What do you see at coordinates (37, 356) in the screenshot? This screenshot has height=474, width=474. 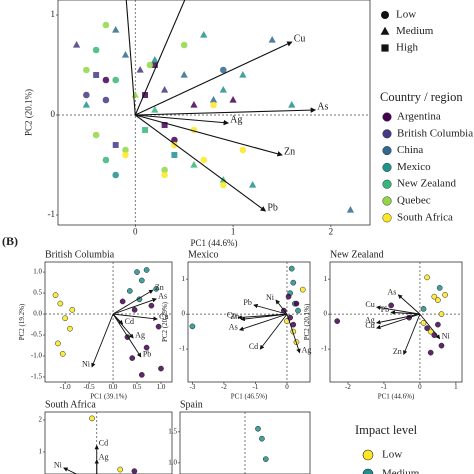 I see `y-tick-label: -1.0` at bounding box center [37, 356].